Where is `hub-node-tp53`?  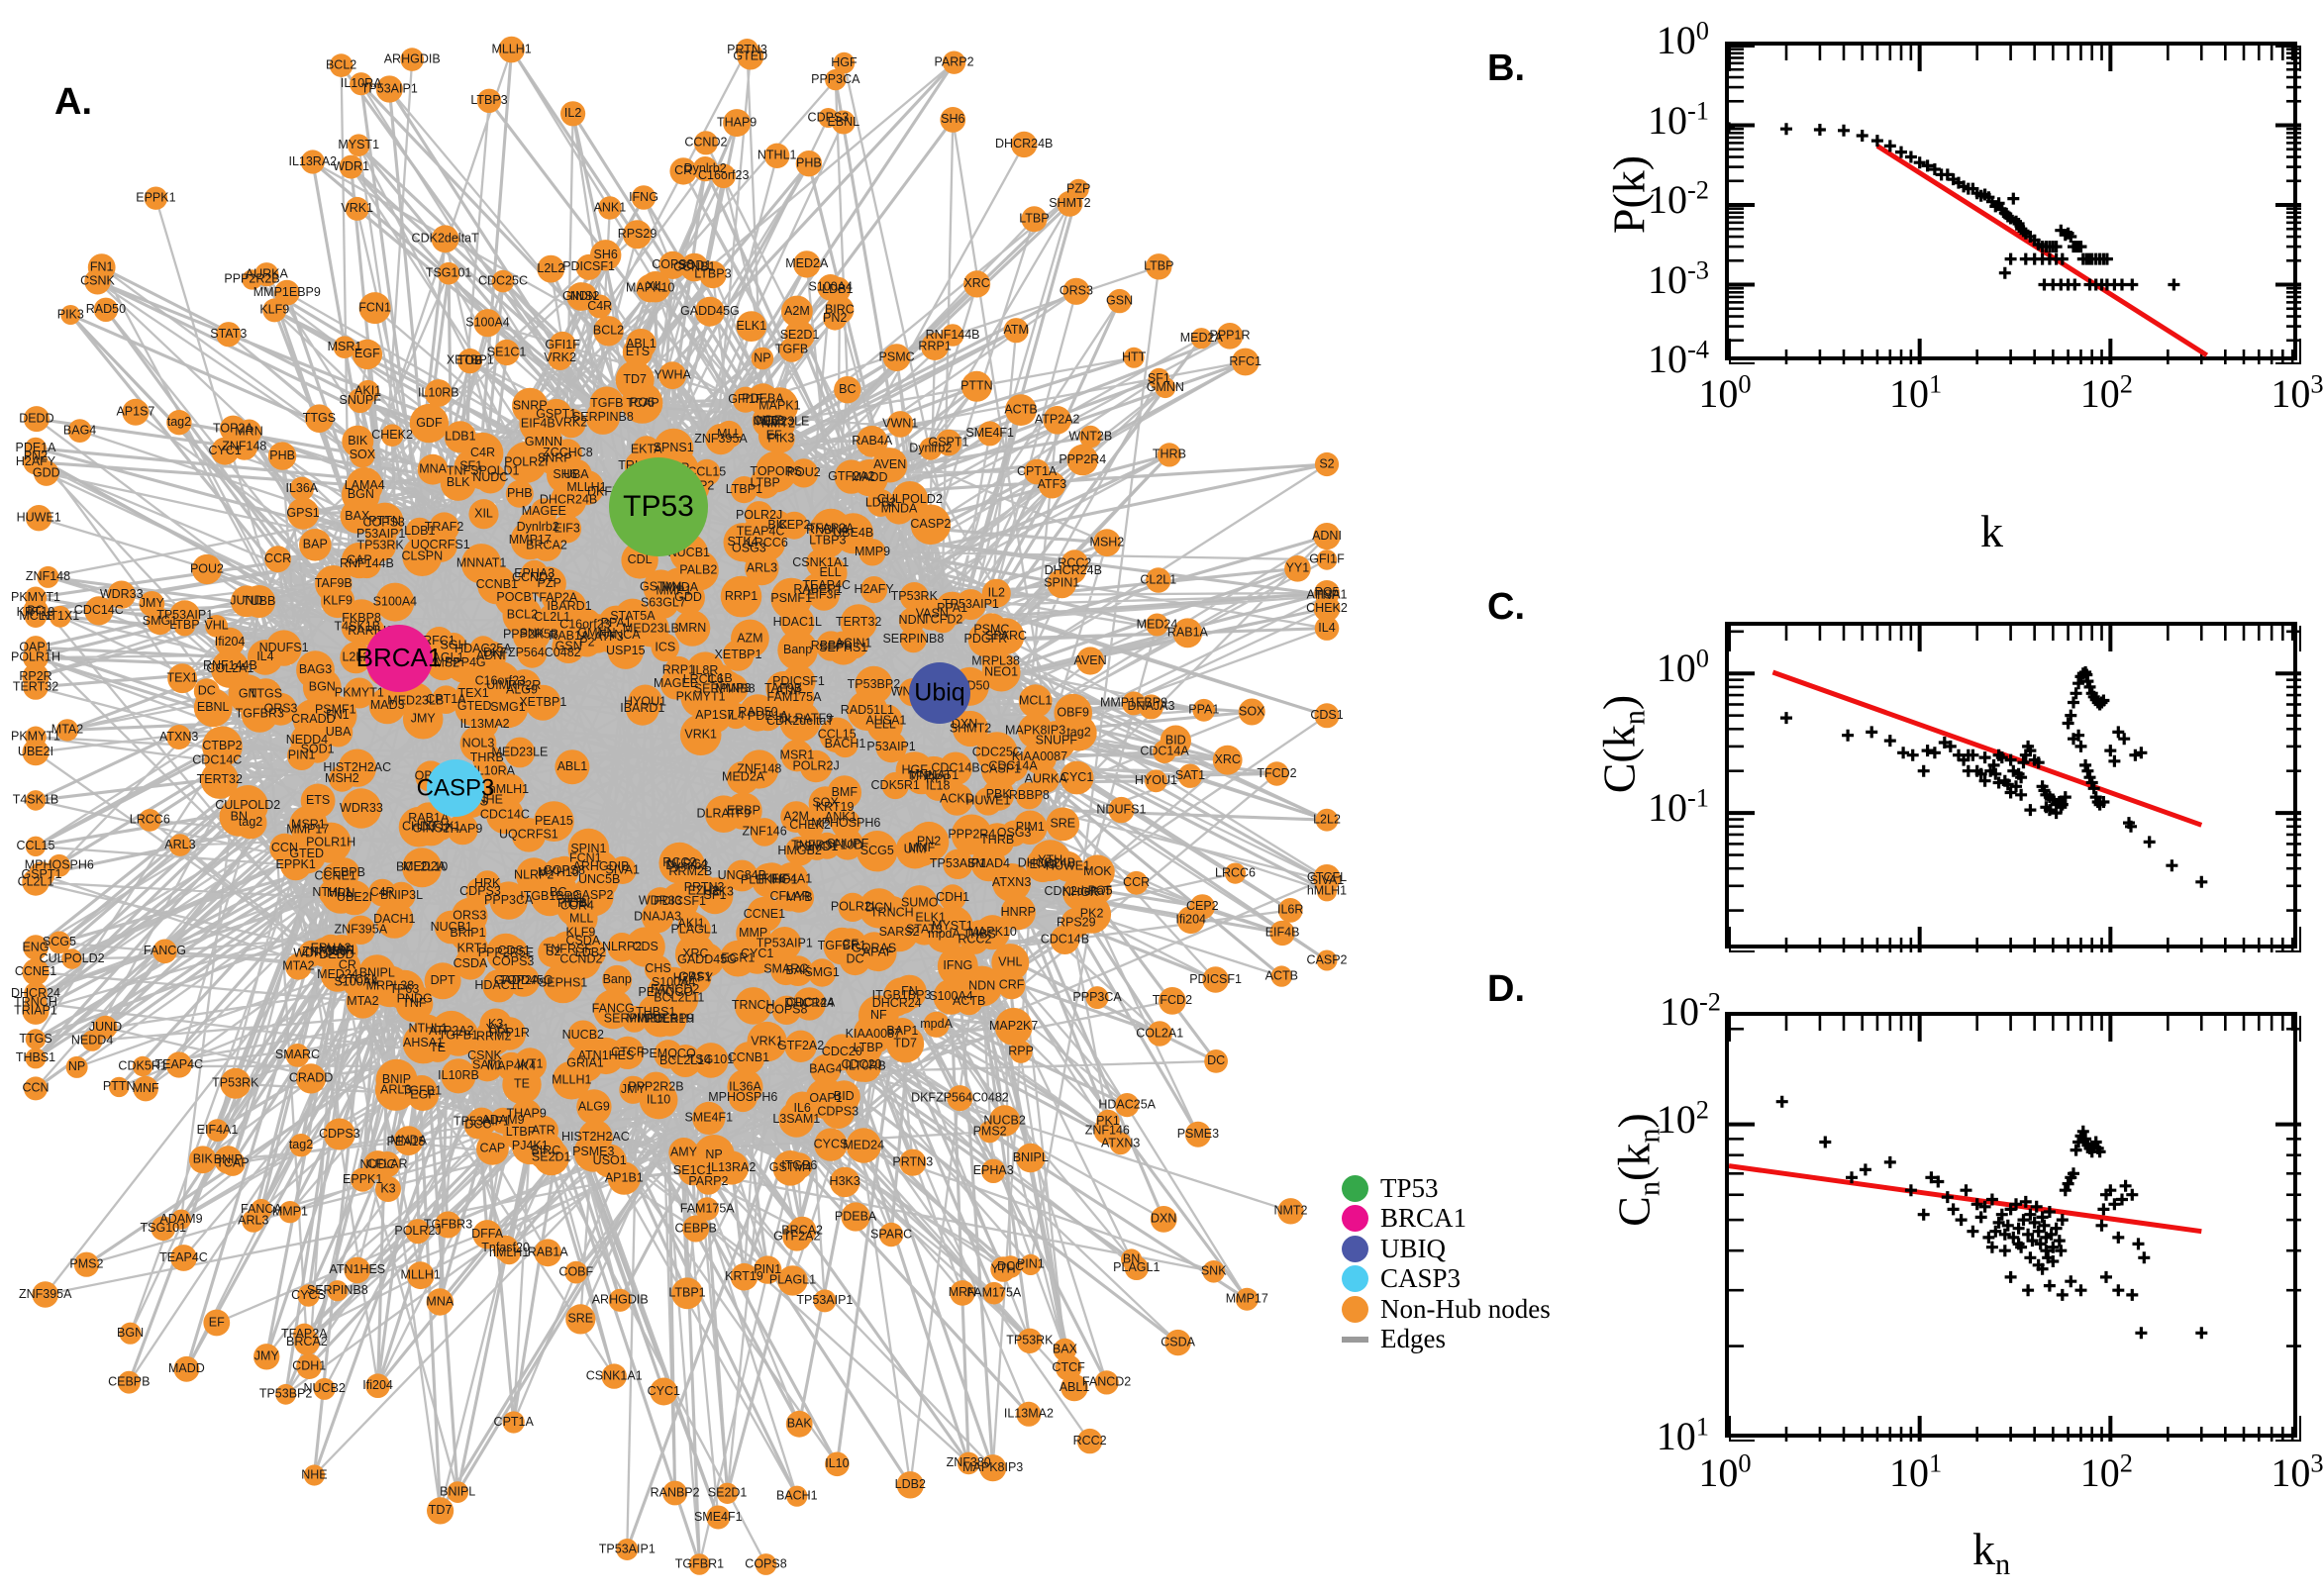
hub-node-tp53 is located at coordinates (658, 506).